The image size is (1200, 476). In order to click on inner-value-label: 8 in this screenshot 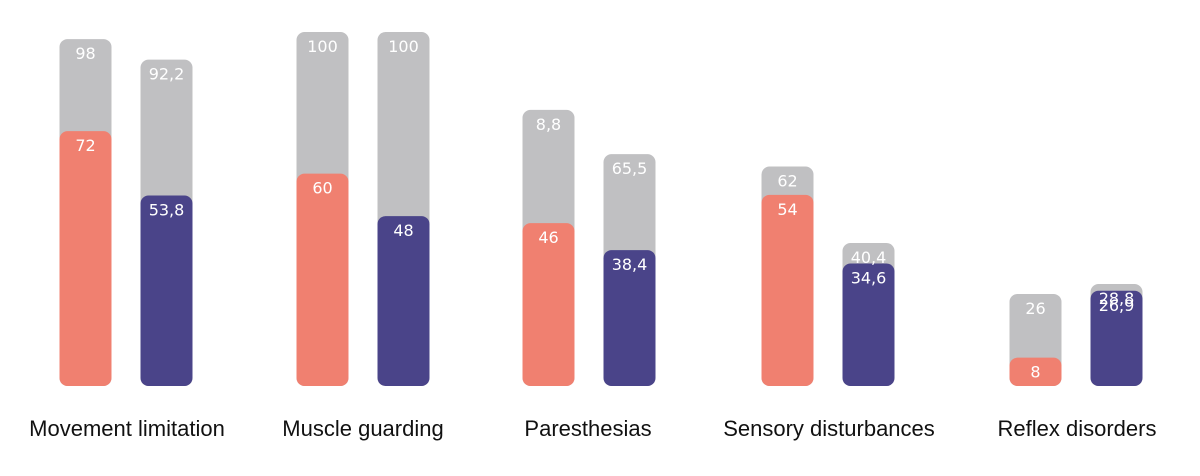, I will do `click(1035, 372)`.